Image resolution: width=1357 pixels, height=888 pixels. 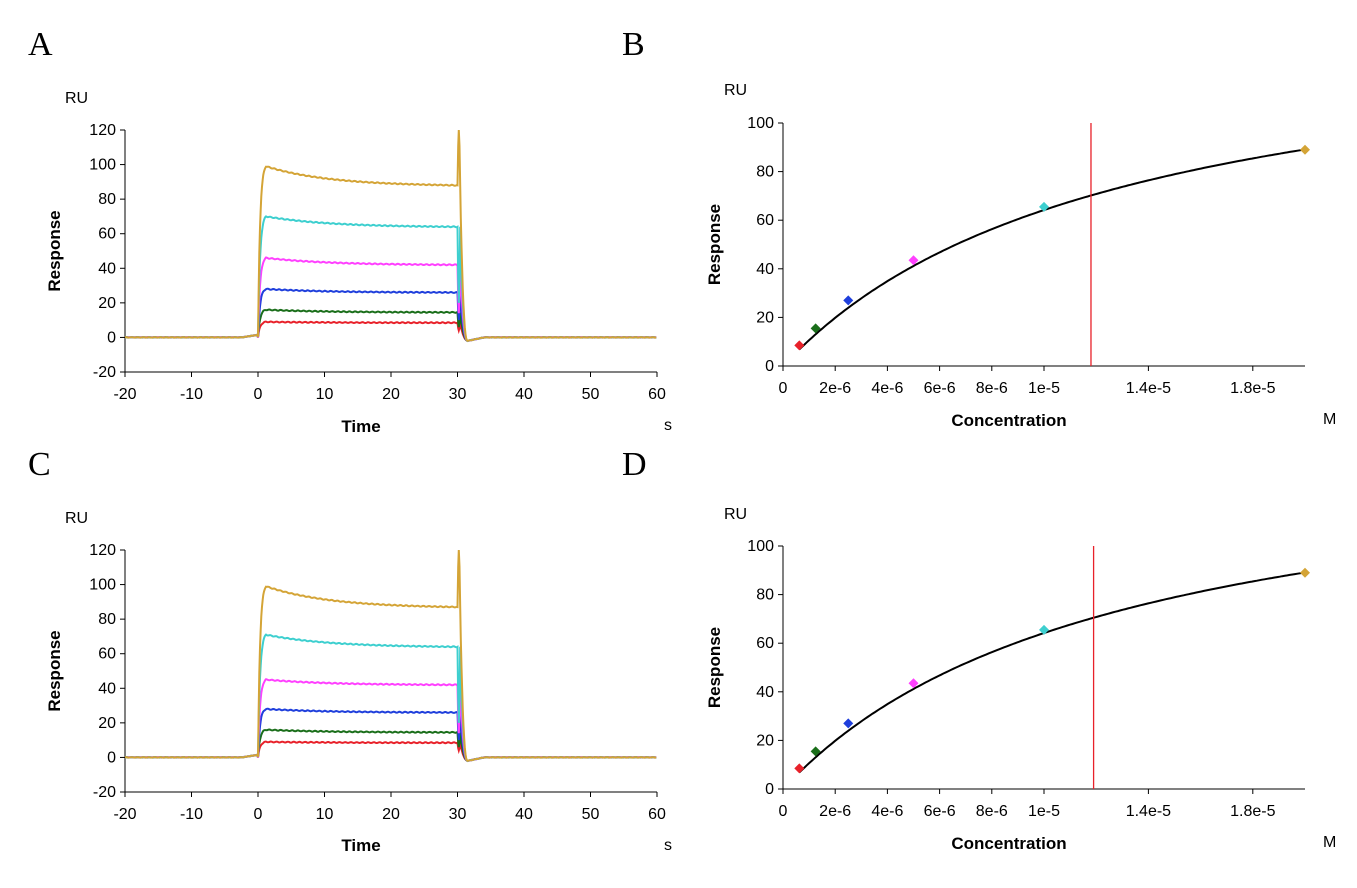 I want to click on x-tick-label: 60, so click(x=657, y=394).